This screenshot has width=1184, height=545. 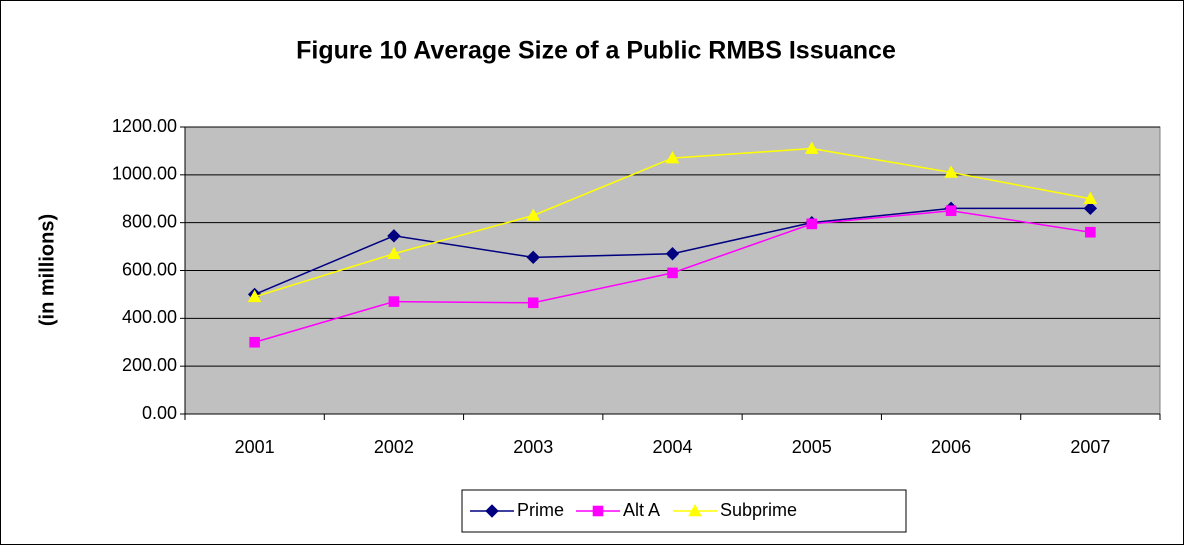 I want to click on legend-label: Subprime, so click(x=758, y=510).